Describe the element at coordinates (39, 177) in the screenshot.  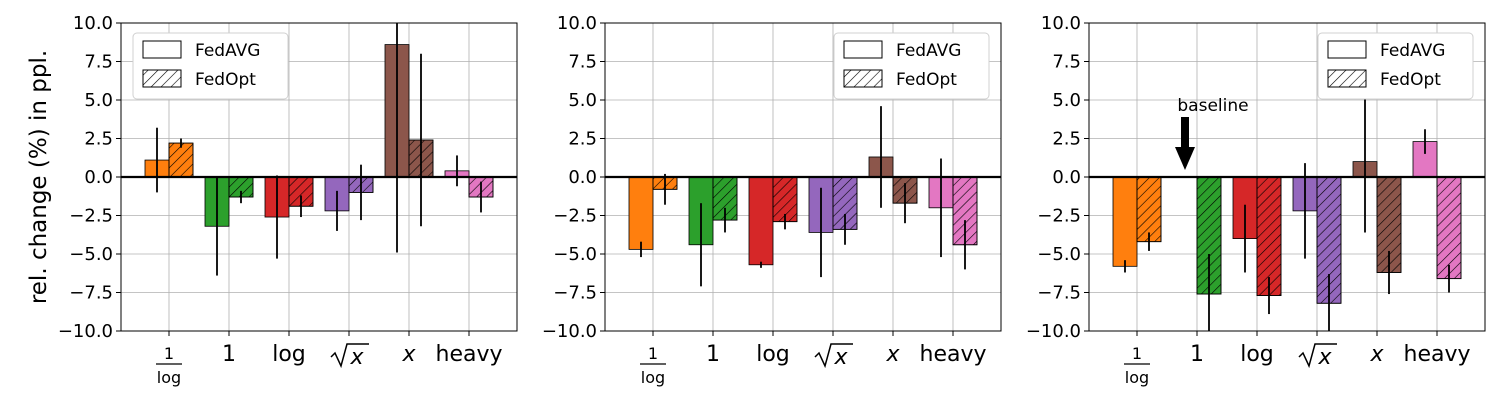
I see `y-axis-label: rel. change (%) in ppl.` at that location.